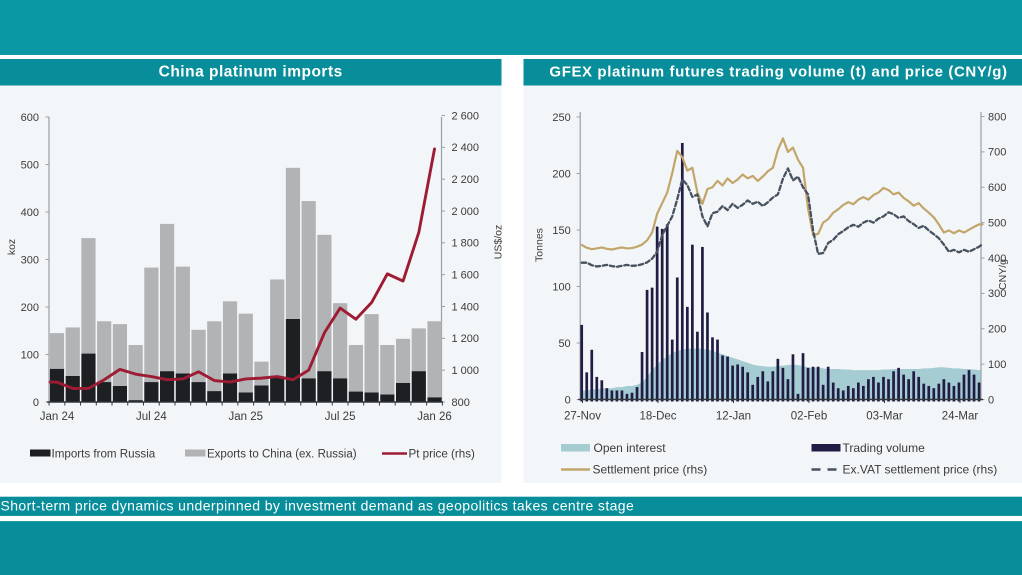  Describe the element at coordinates (540, 245) in the screenshot. I see `svg-text: Tonnes` at that location.